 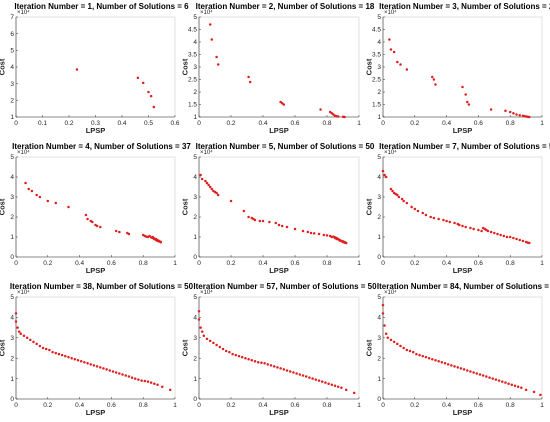 What do you see at coordinates (192, 55) in the screenshot?
I see `y-tick-label: 3.5` at bounding box center [192, 55].